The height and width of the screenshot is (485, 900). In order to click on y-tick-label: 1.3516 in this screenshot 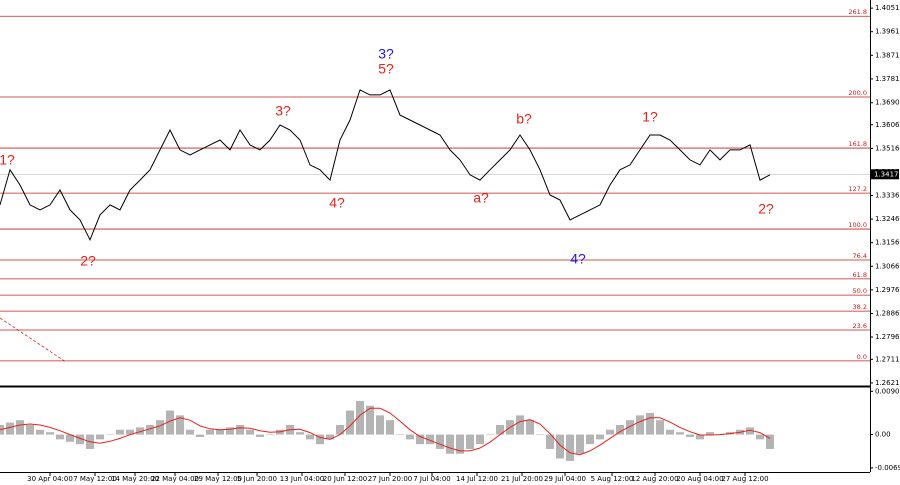, I will do `click(887, 148)`.